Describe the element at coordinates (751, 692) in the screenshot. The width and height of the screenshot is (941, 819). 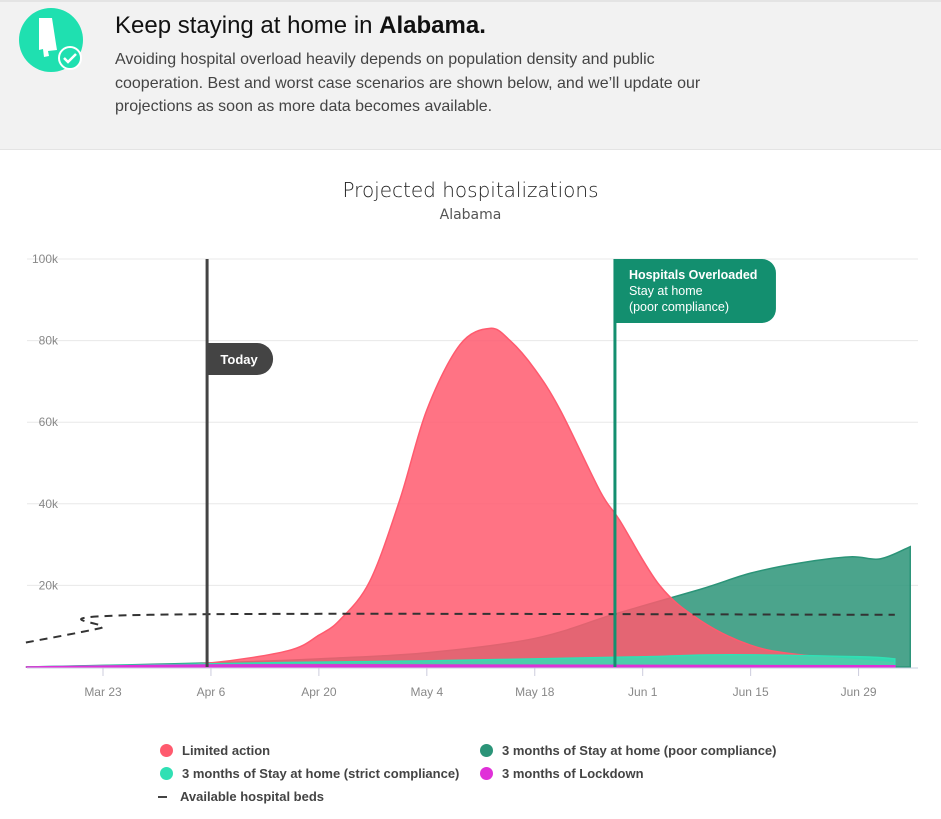
I see `x-tick-label: Jun 15` at that location.